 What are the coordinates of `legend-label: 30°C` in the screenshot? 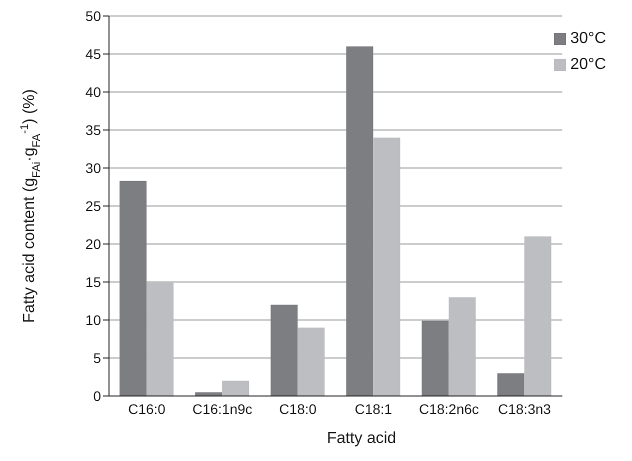 It's located at (588, 39).